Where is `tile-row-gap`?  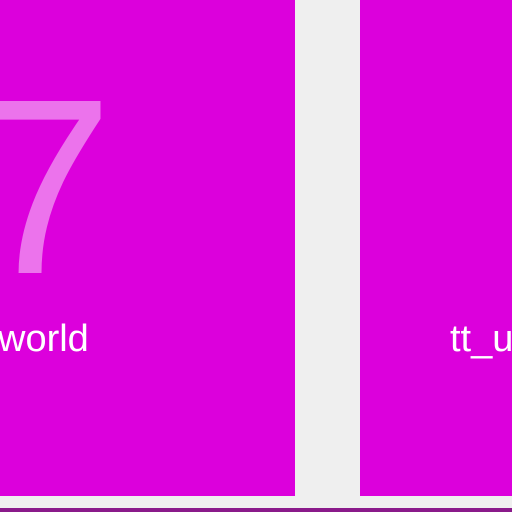
tile-row-gap is located at coordinates (256, 502).